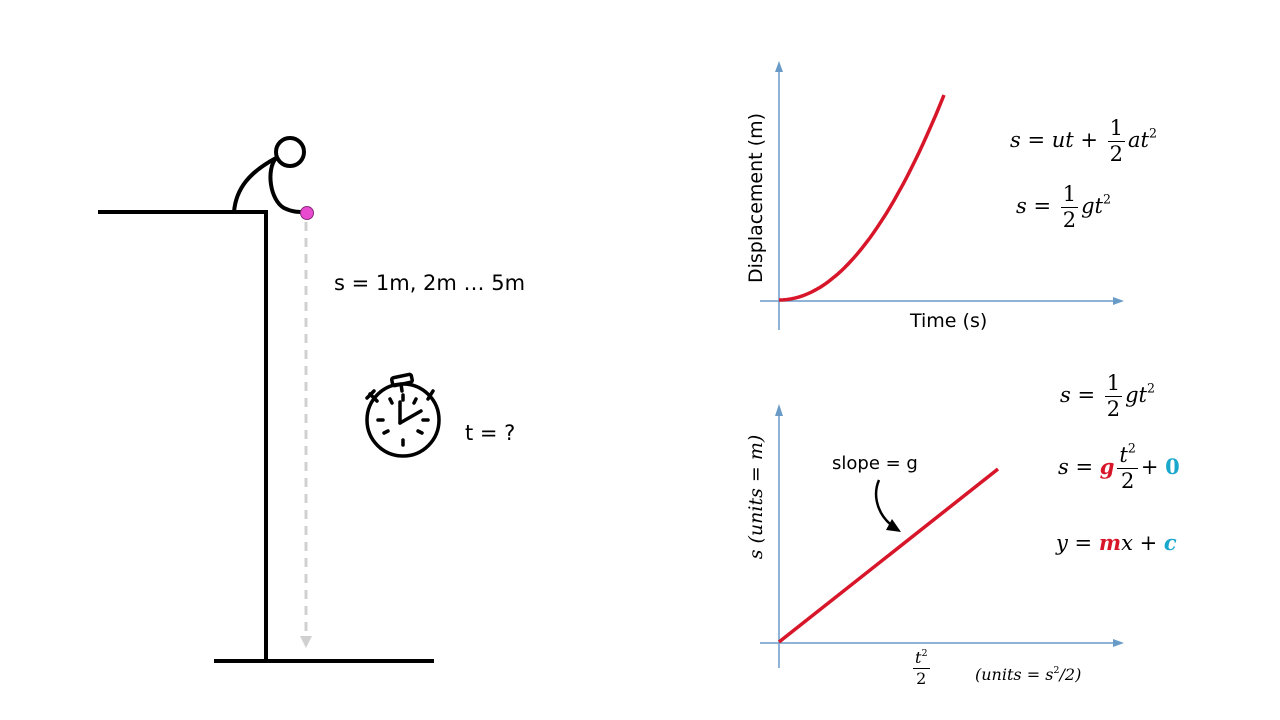 This screenshot has height=720, width=1280. I want to click on drop-arrowhead, so click(306, 642).